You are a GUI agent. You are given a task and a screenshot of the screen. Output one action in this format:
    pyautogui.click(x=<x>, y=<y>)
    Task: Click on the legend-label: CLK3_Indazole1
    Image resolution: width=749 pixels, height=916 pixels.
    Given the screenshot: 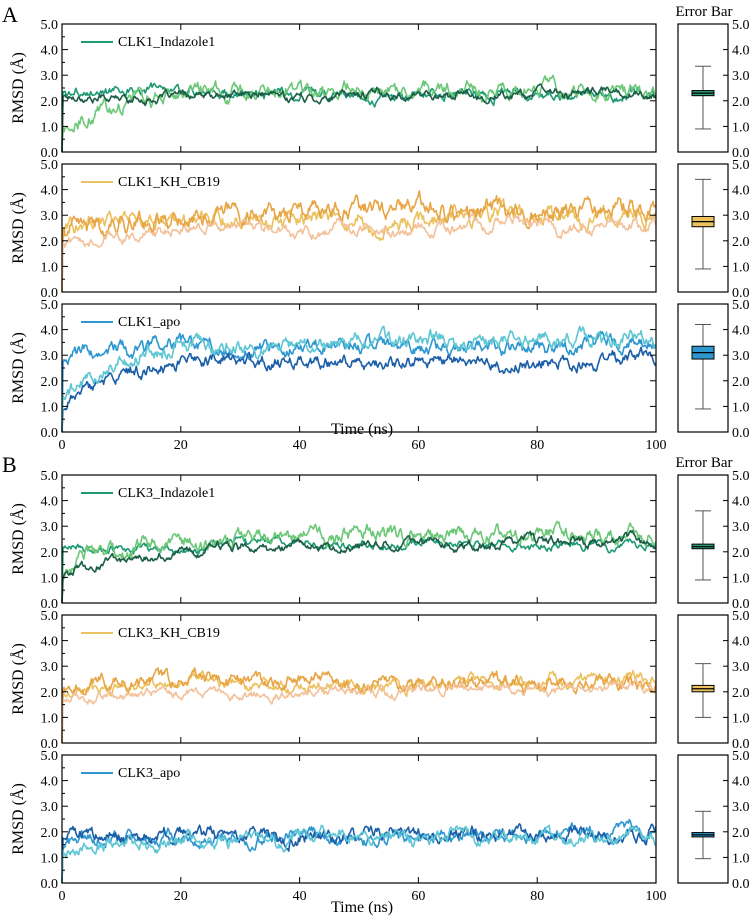 What is the action you would take?
    pyautogui.click(x=166, y=493)
    